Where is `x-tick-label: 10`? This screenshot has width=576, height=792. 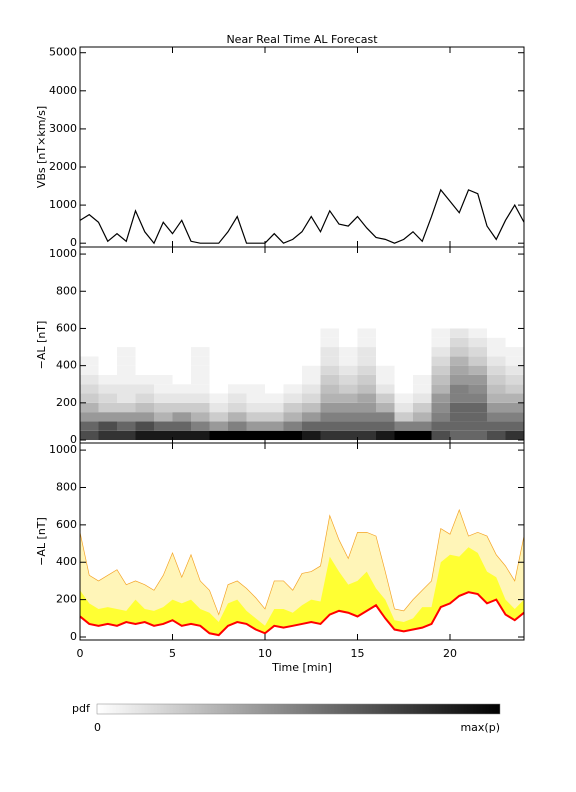
x-tick-label: 10 is located at coordinates (265, 653).